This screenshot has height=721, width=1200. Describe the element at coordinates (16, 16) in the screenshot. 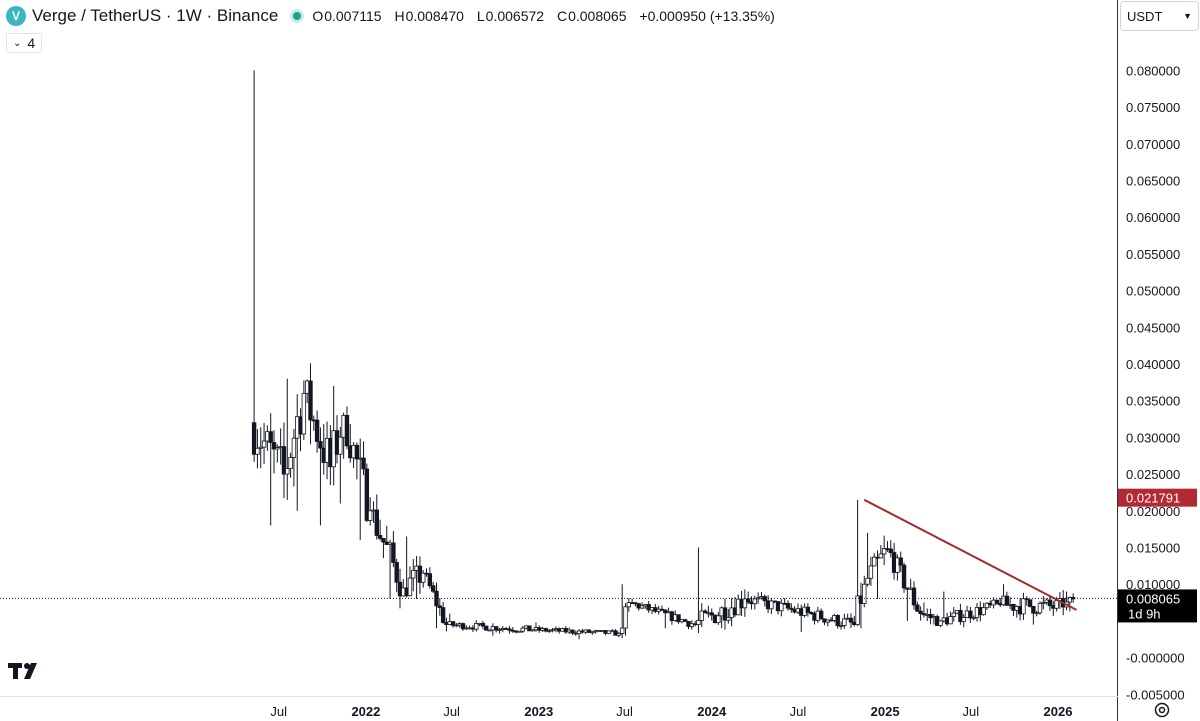

I see `verge-logo-icon: V` at that location.